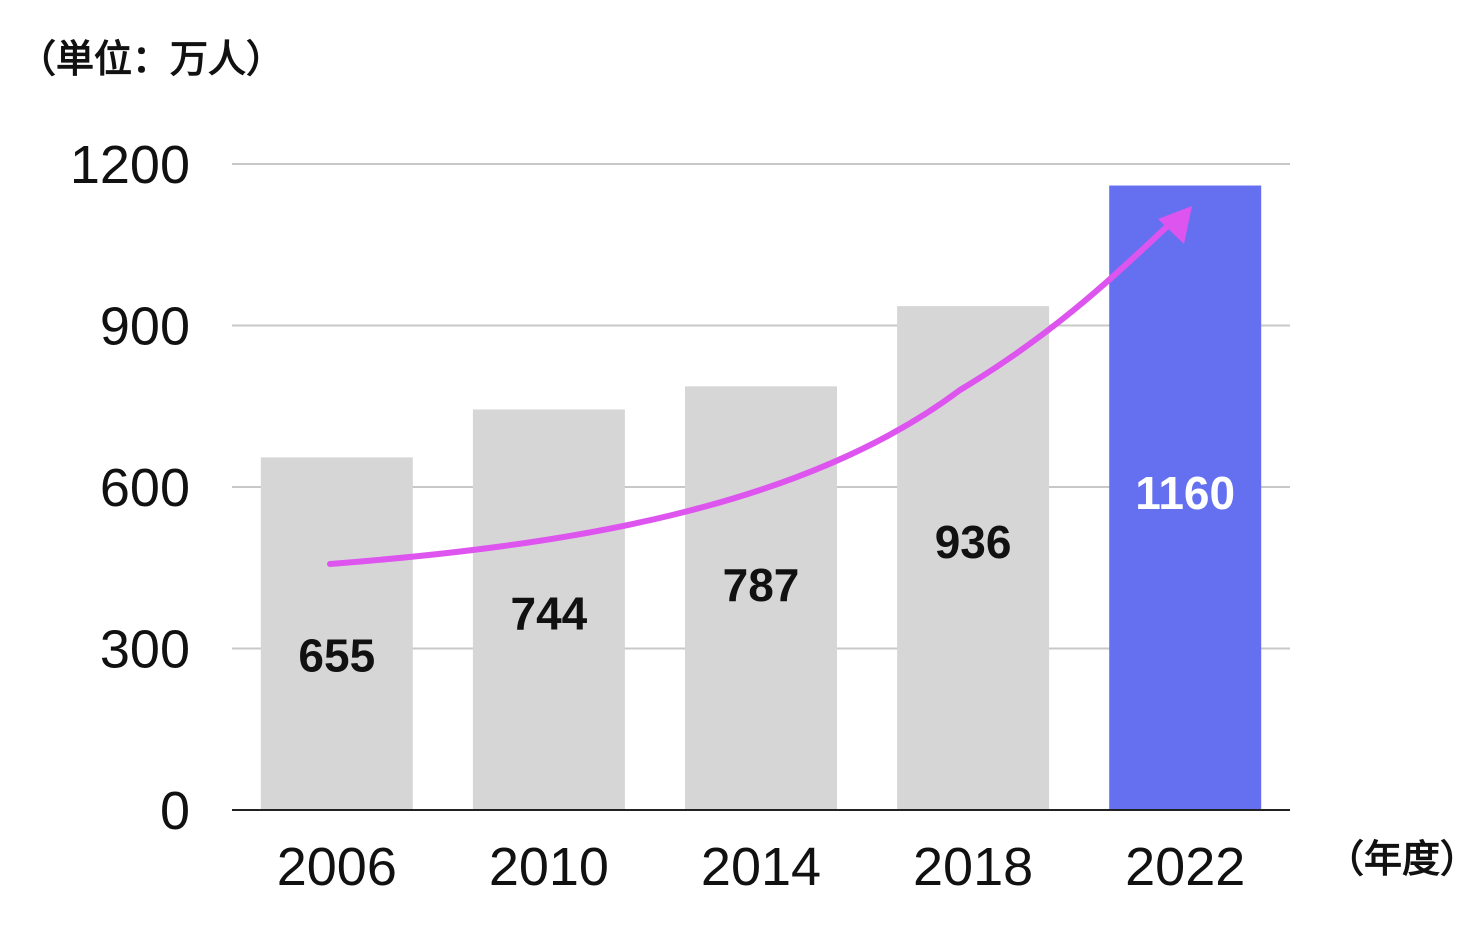 This screenshot has height=936, width=1476. I want to click on bar-value-labels: 655 744 787 936 1160, so click(766, 574).